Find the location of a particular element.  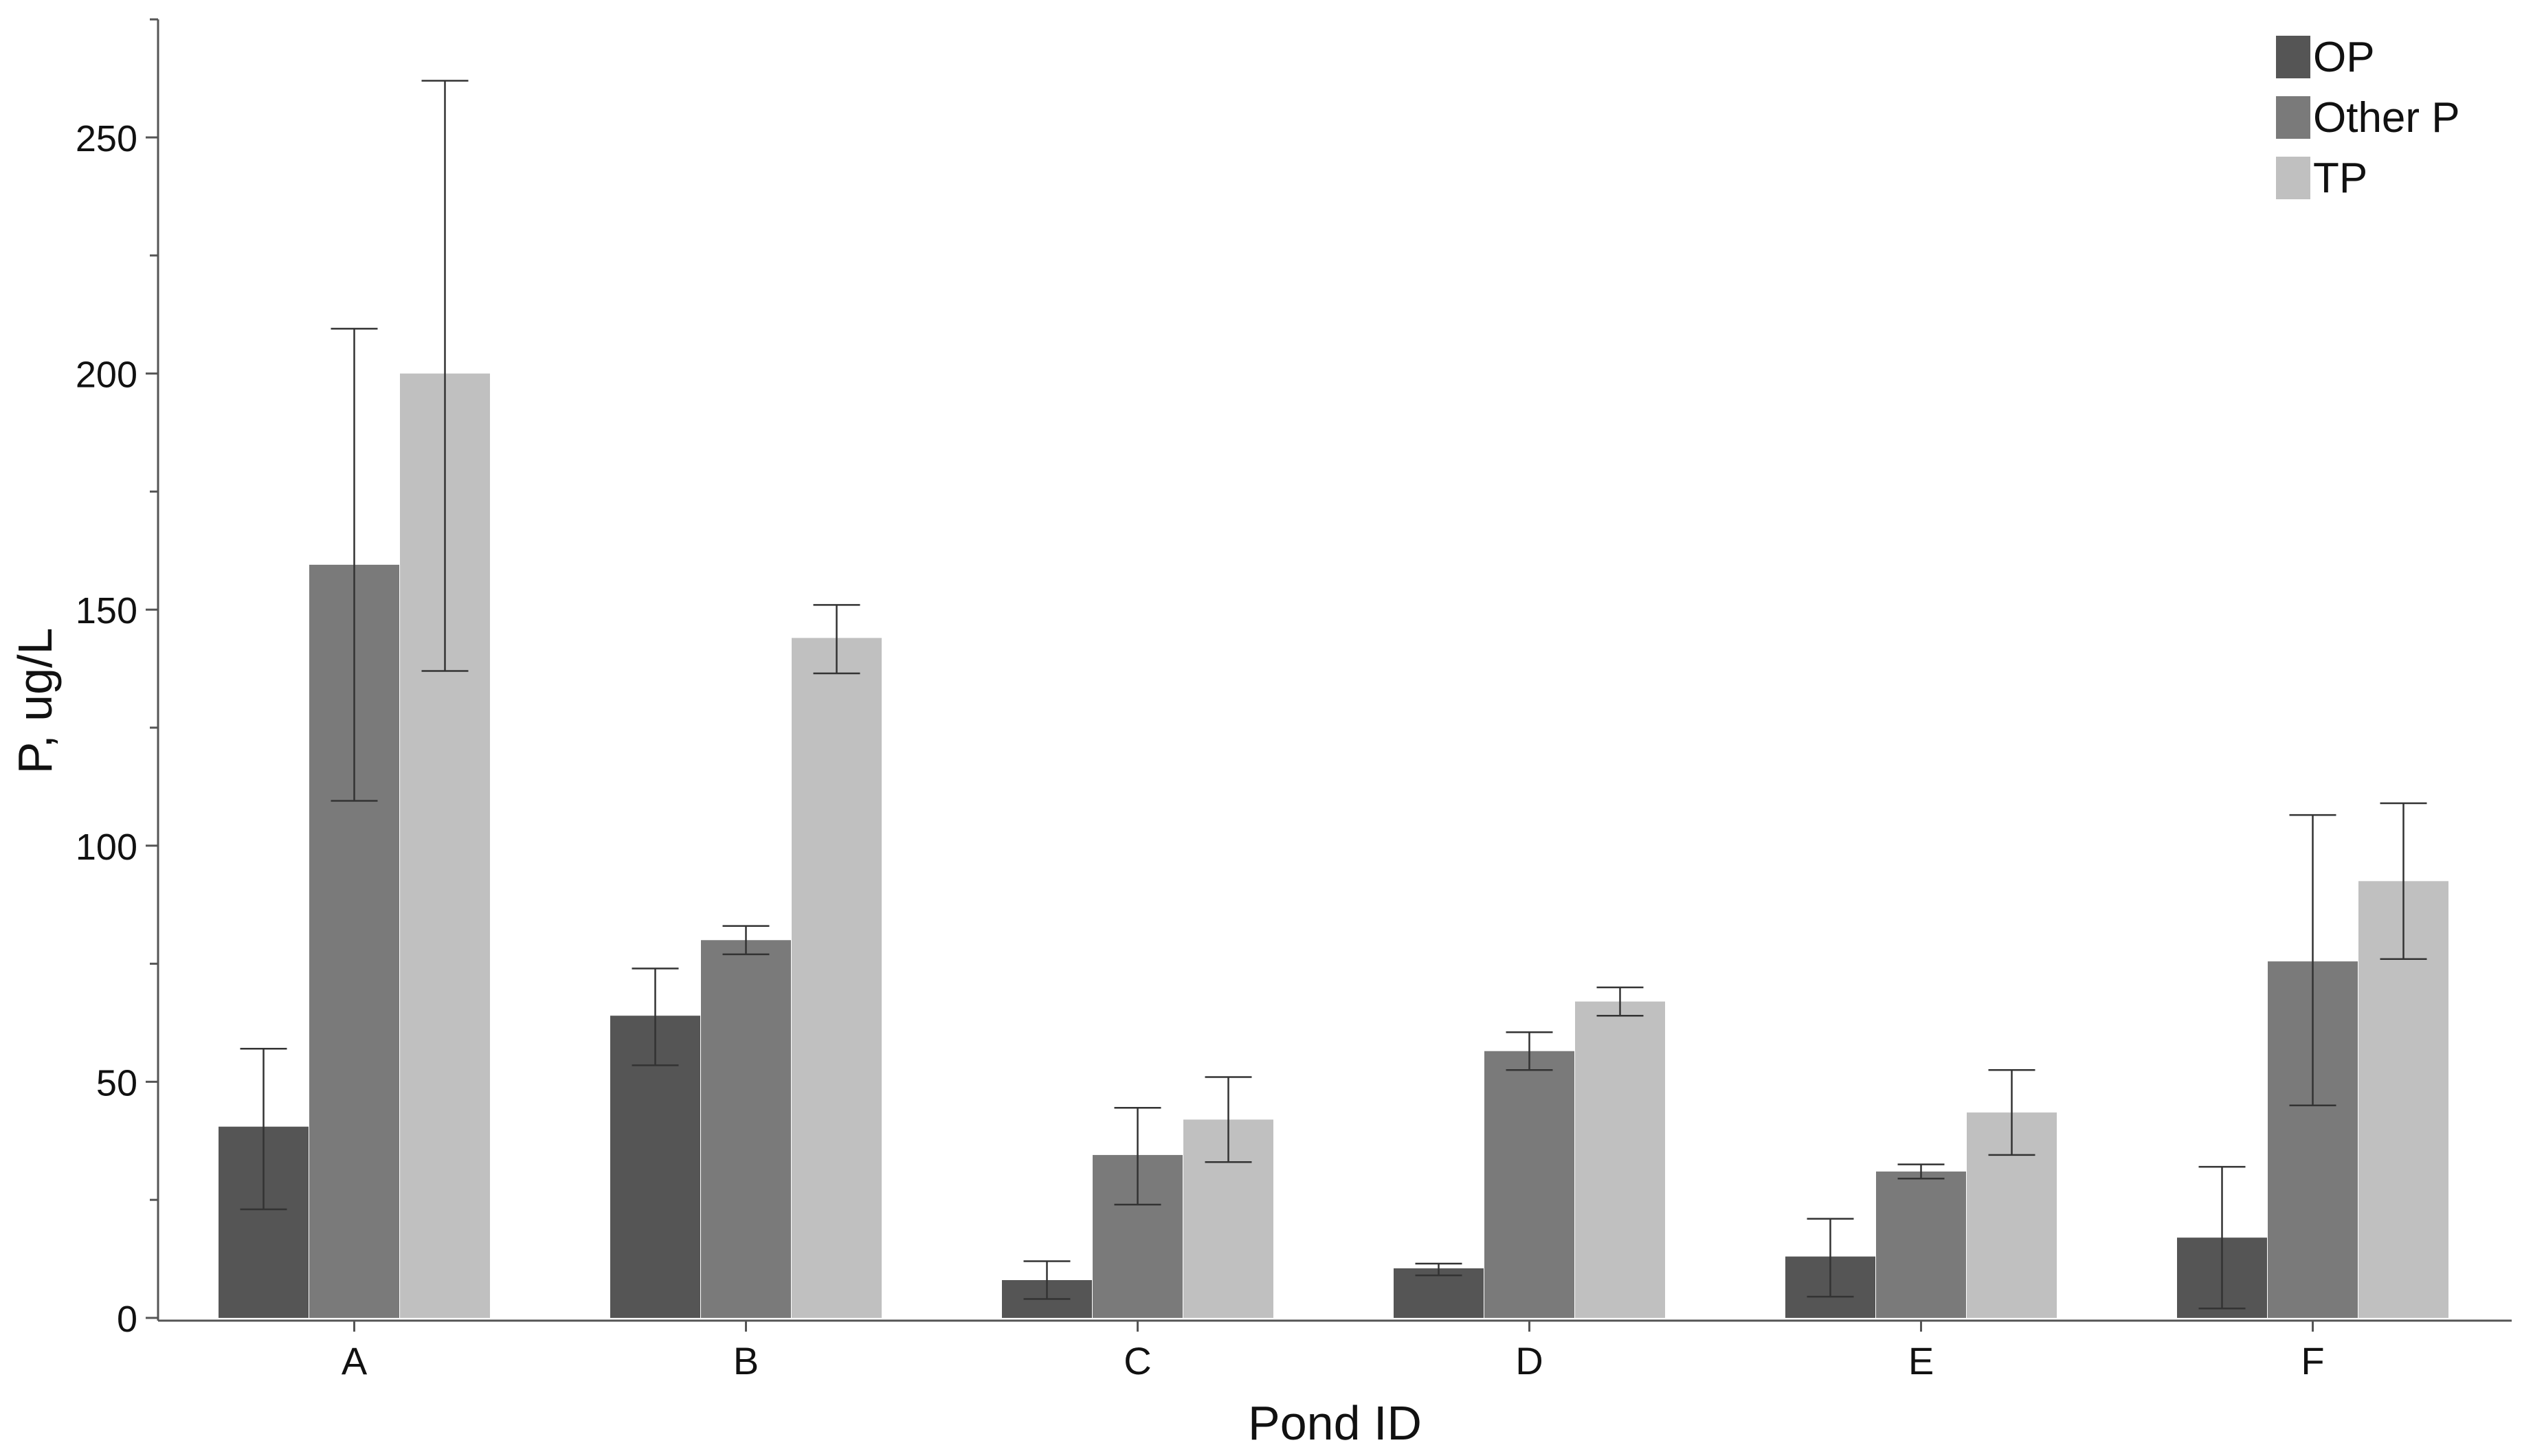

x-tick-label: A is located at coordinates (355, 1360).